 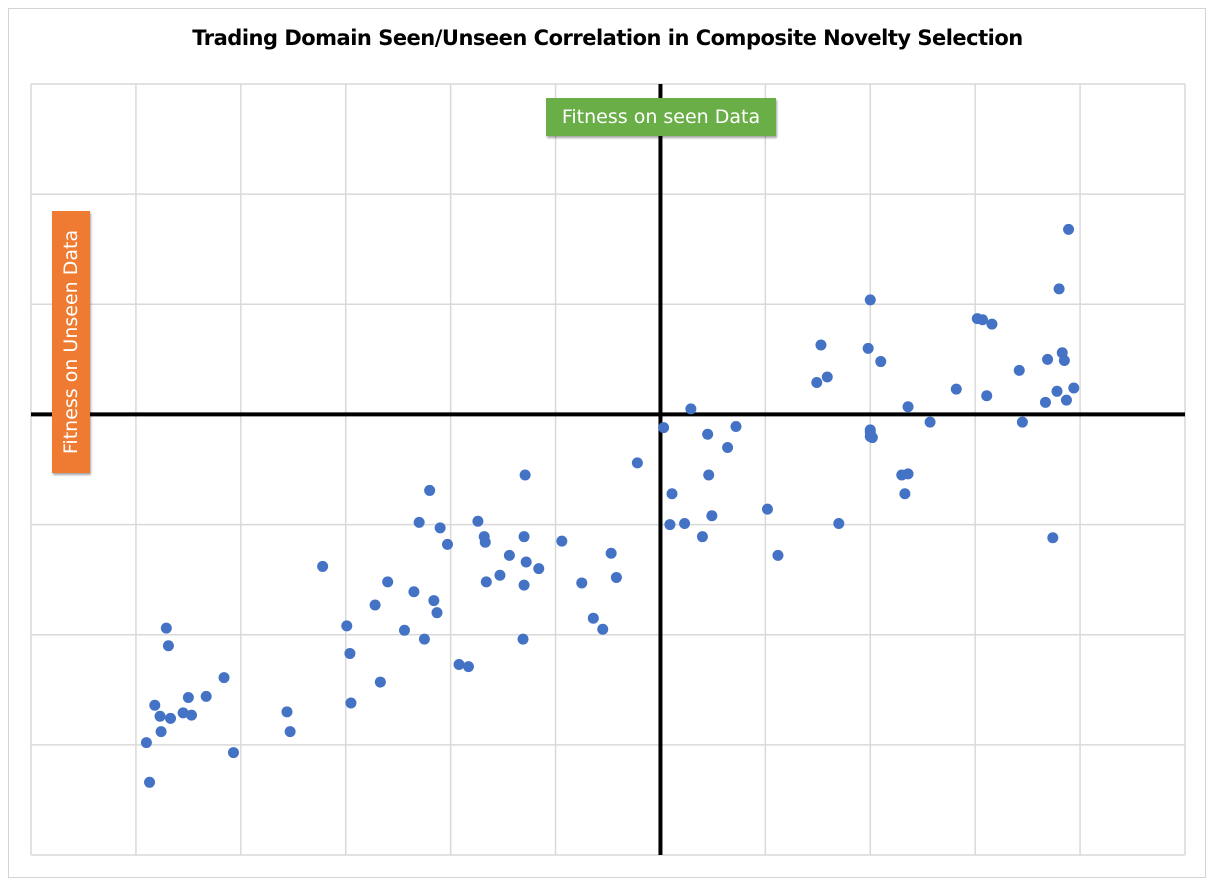 I want to click on x-axis-label-text: Fitness on seen Data, so click(x=661, y=117).